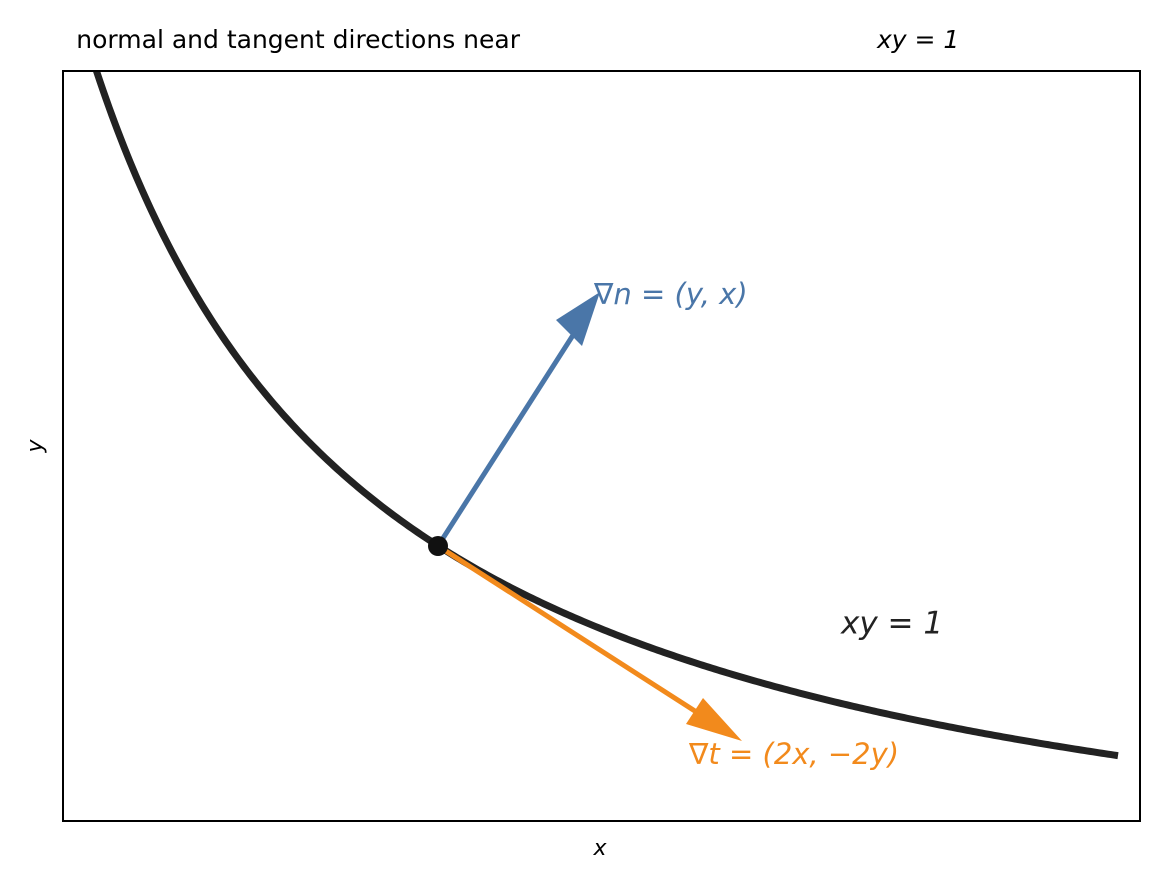 The height and width of the screenshot is (885, 1162). I want to click on y-axis-label: y, so click(35, 446).